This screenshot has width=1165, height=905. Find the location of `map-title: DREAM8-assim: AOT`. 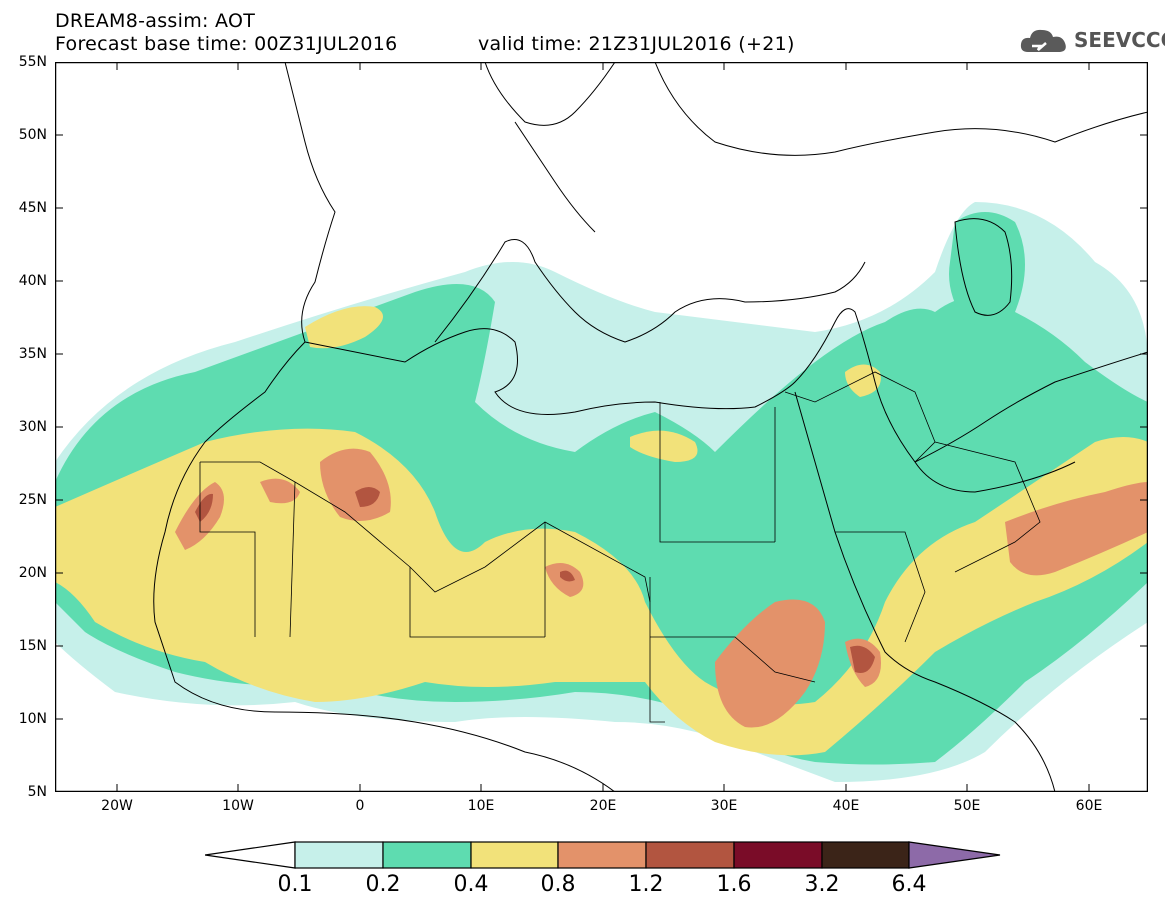

map-title: DREAM8-assim: AOT is located at coordinates (155, 21).